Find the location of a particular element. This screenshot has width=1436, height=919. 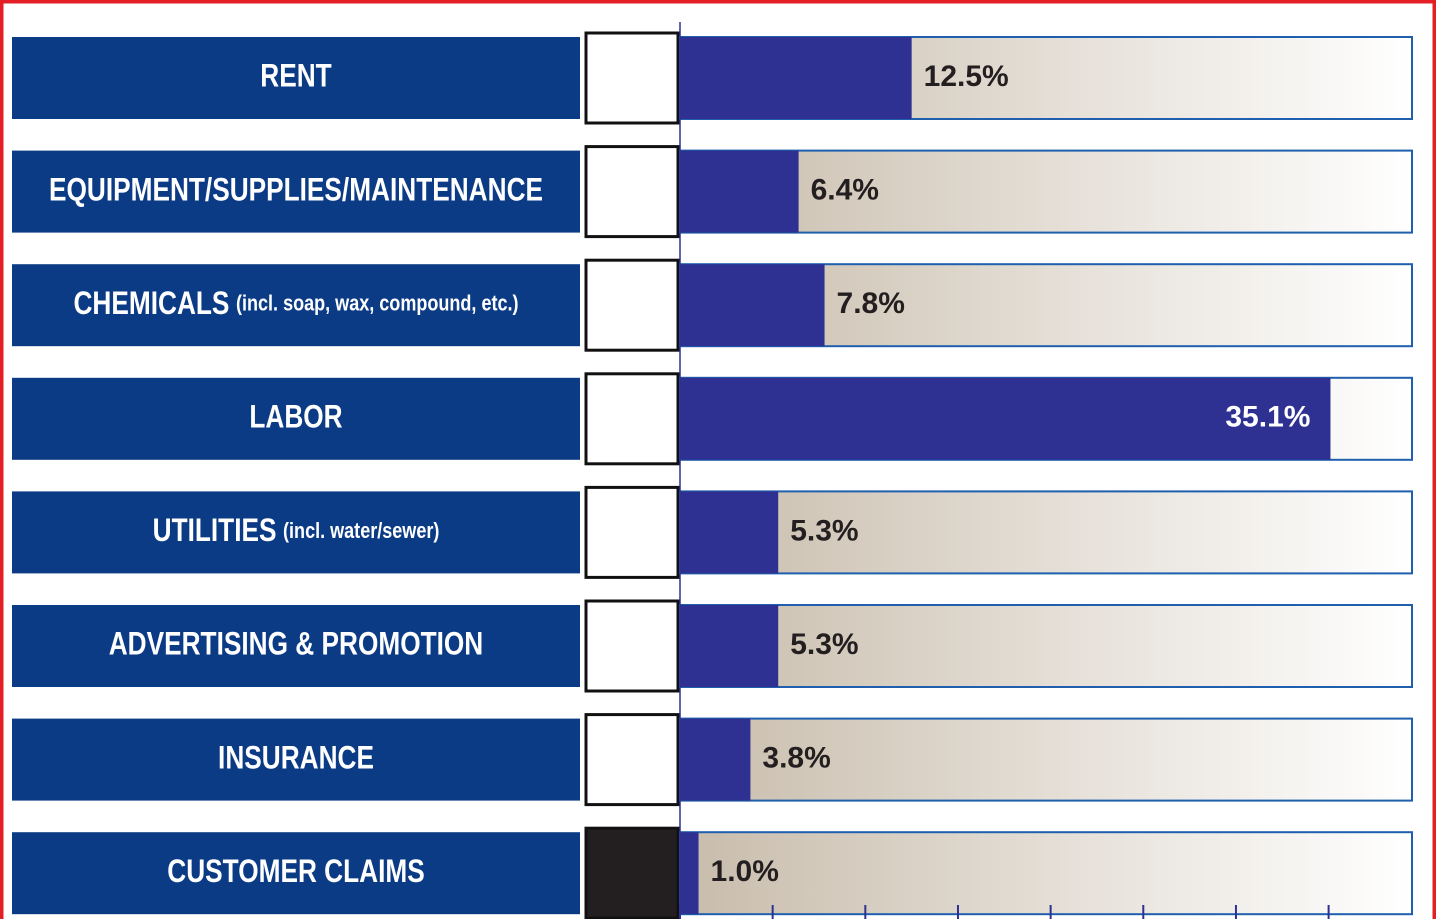

value-label: 7.8% is located at coordinates (871, 303).